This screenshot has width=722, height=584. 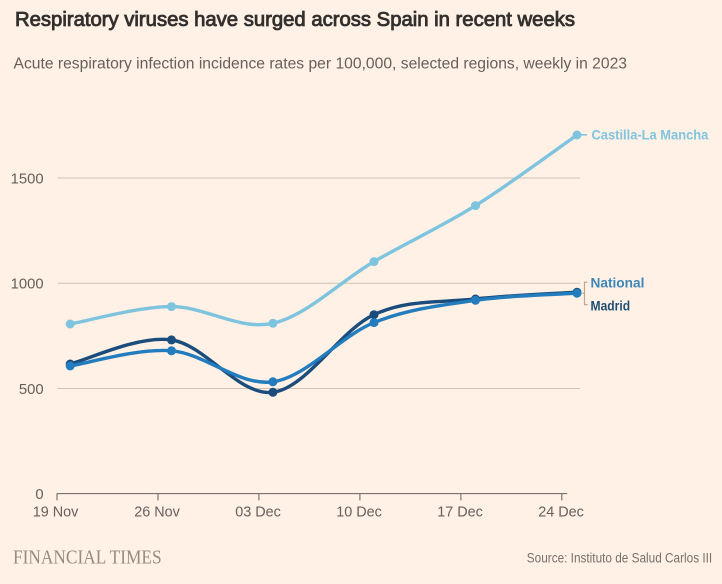 I want to click on svg-text: 1500, so click(x=27, y=179).